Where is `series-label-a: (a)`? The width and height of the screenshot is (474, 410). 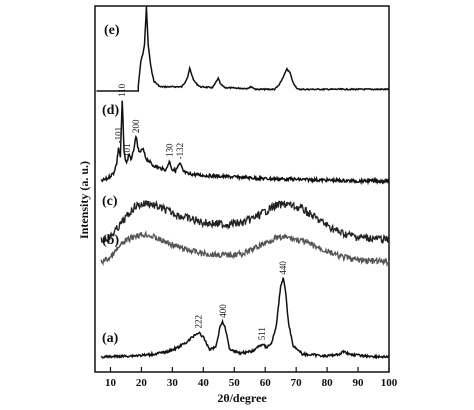 series-label-a: (a) is located at coordinates (110, 338).